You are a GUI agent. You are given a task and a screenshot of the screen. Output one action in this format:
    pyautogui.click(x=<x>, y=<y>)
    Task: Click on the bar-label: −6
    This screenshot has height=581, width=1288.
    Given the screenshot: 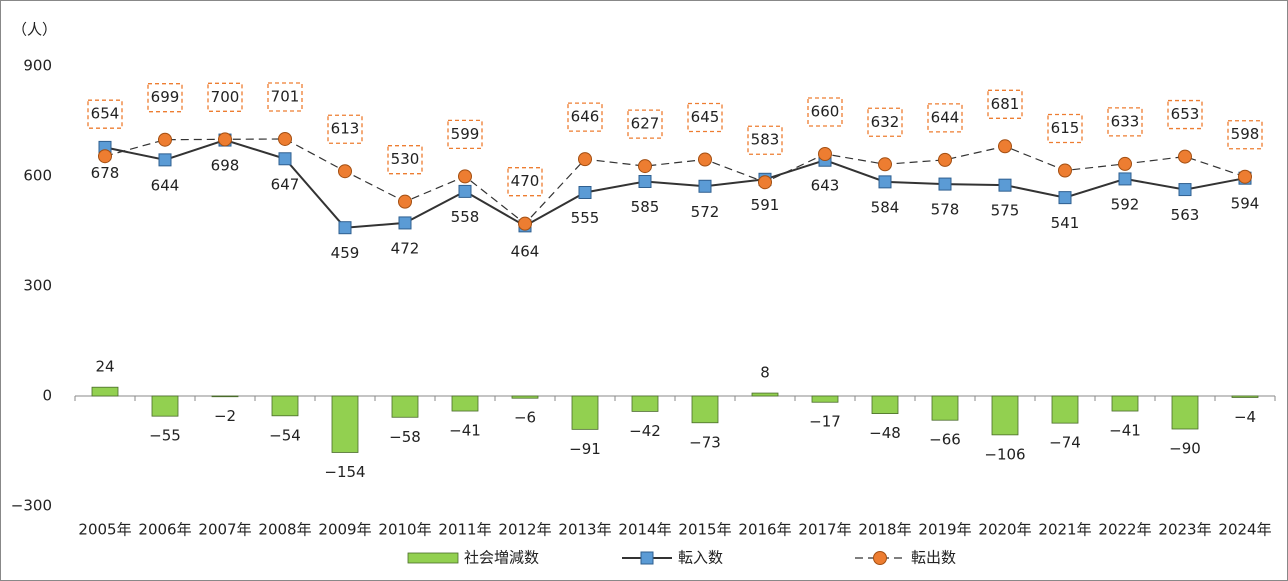 What is the action you would take?
    pyautogui.click(x=525, y=418)
    